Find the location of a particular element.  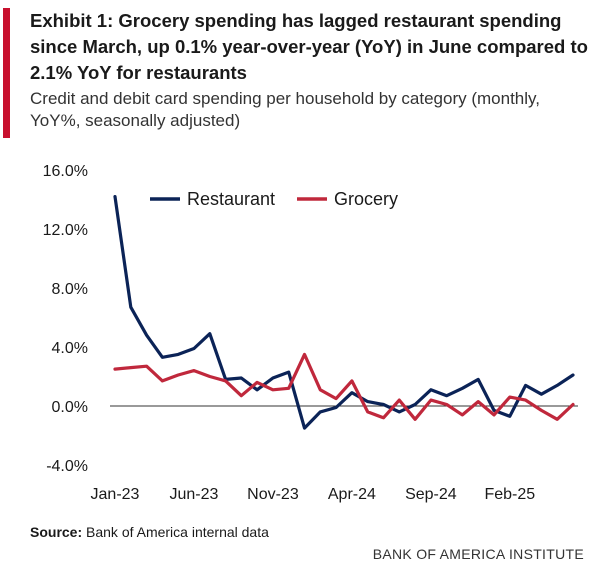

y-tick-label: 0.0% is located at coordinates (70, 407).